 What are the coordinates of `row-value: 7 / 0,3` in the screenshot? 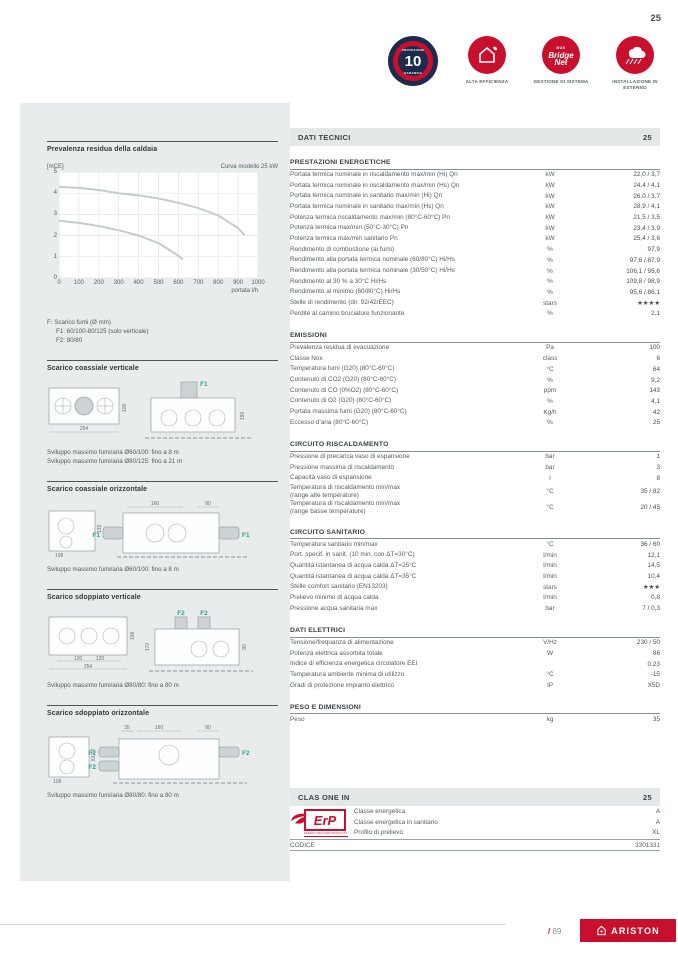 It's located at (651, 609).